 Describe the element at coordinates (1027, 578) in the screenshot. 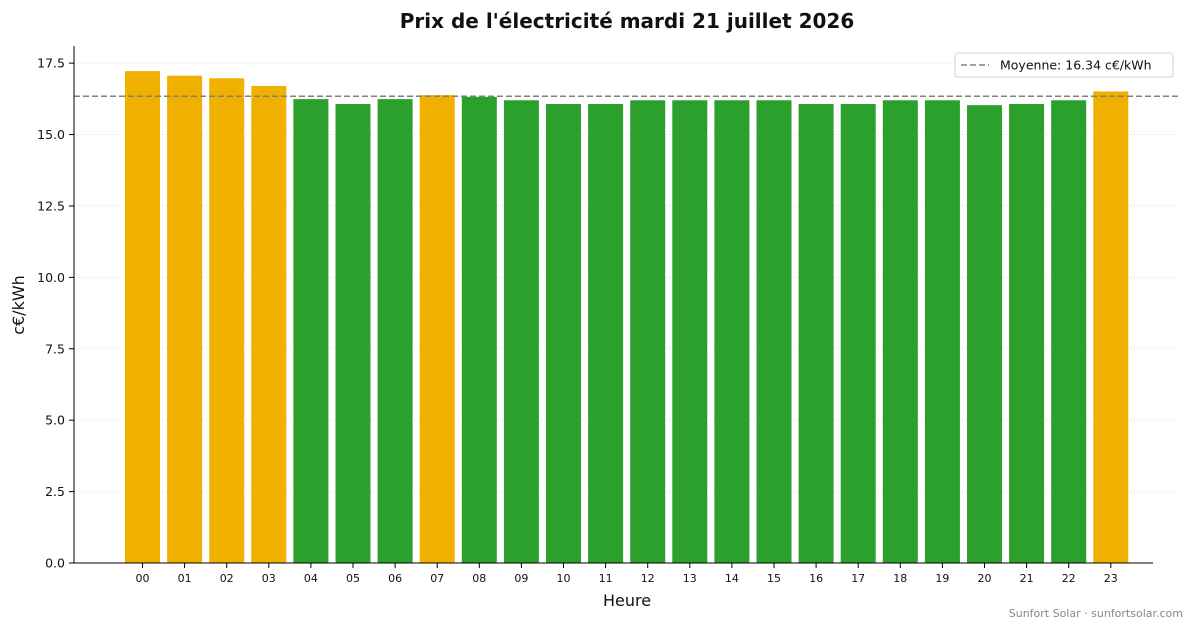

I see `x-tick-label-21: 21` at that location.